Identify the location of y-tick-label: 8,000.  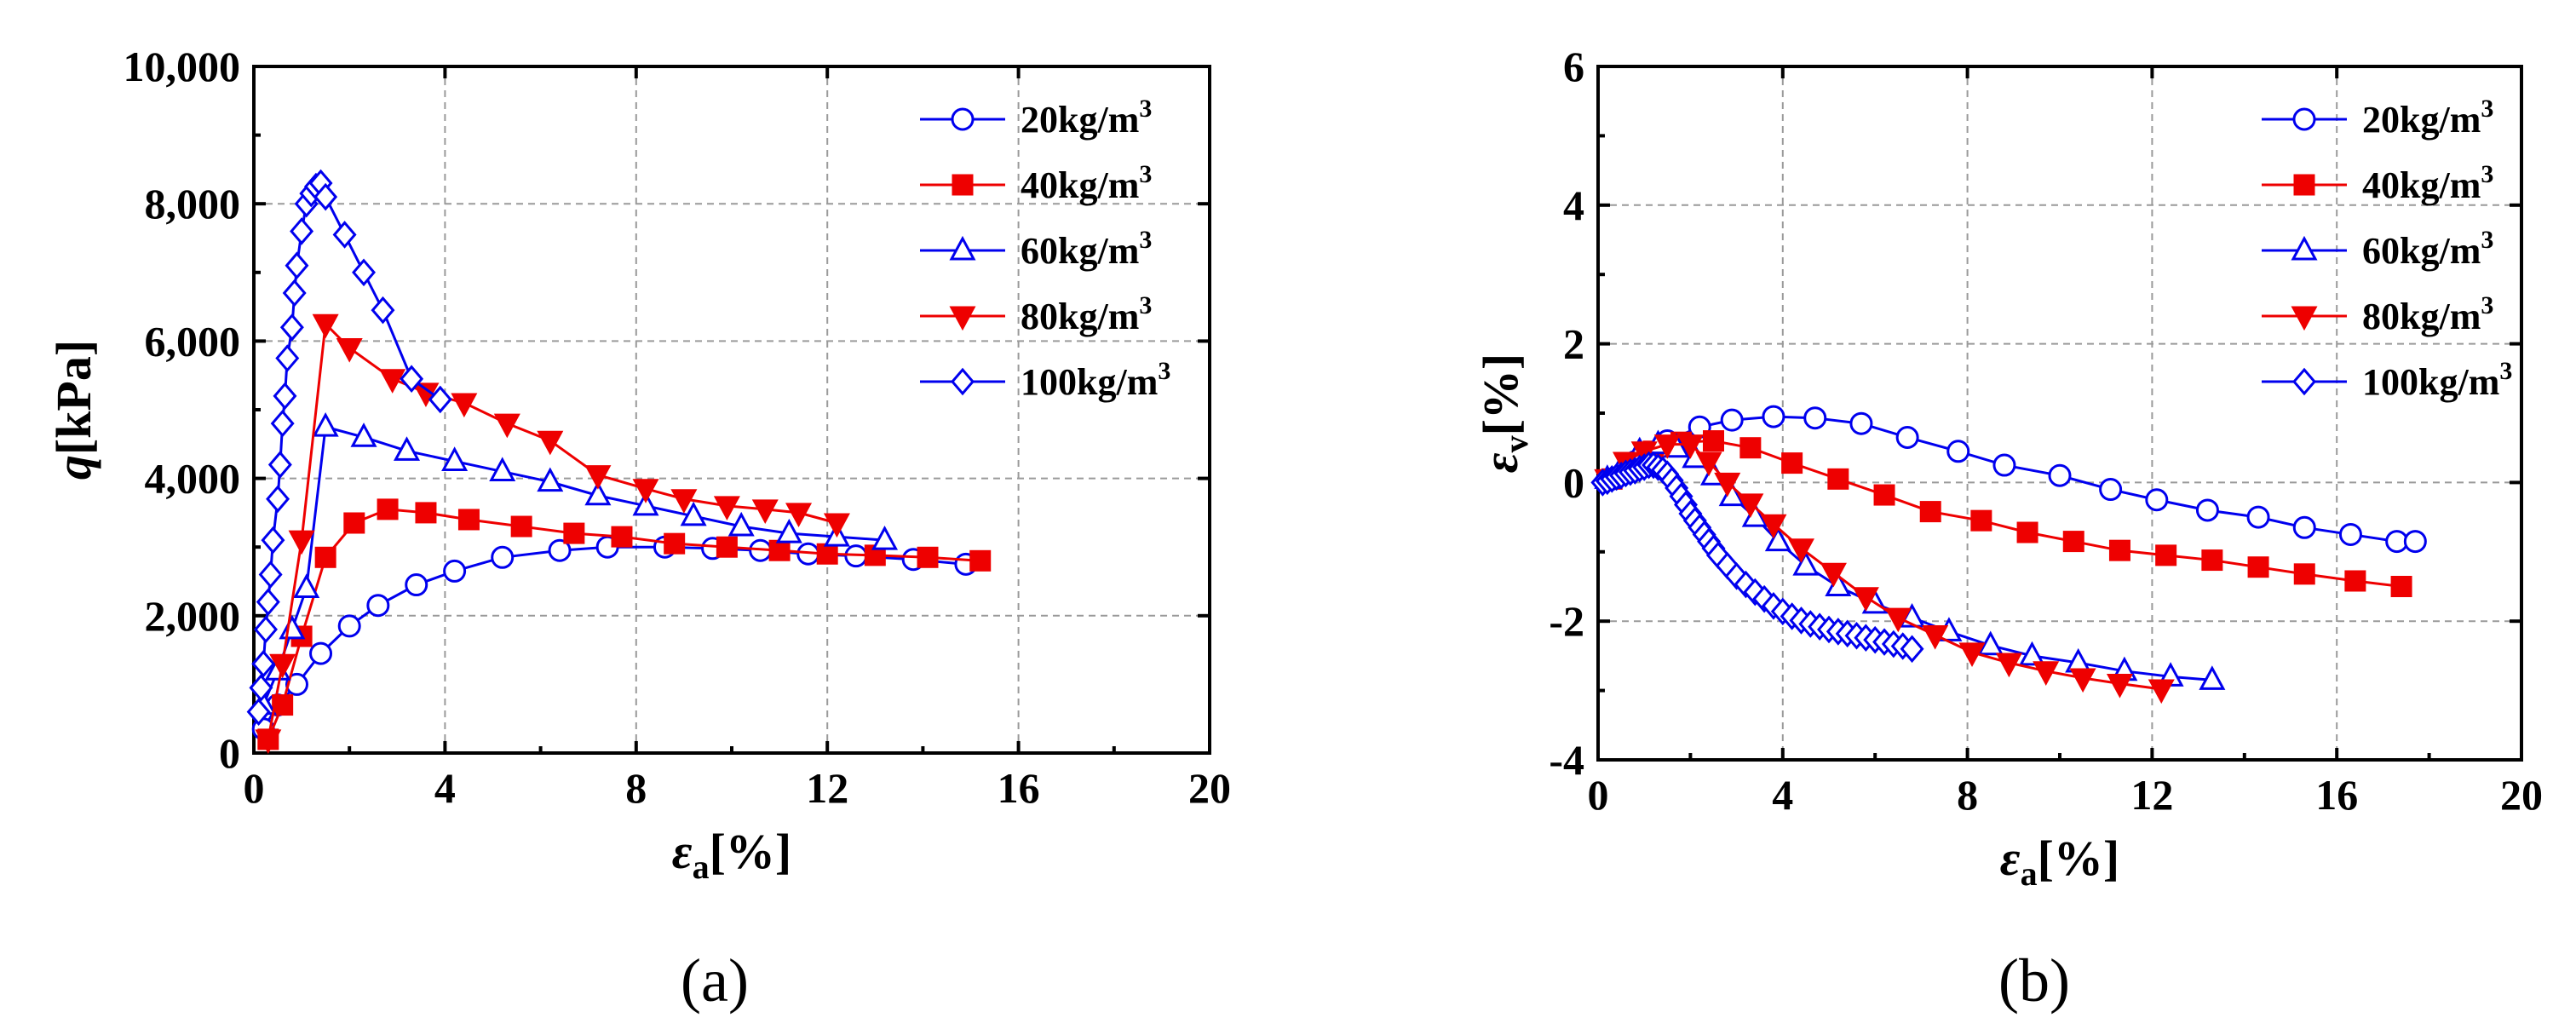
(193, 204).